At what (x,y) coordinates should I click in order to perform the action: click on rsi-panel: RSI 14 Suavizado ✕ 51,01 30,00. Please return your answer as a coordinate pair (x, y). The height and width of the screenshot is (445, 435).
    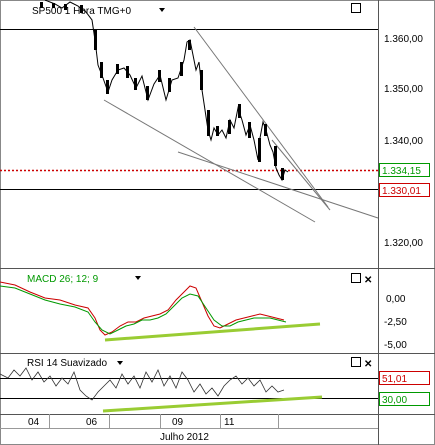
    Looking at the image, I should click on (215, 384).